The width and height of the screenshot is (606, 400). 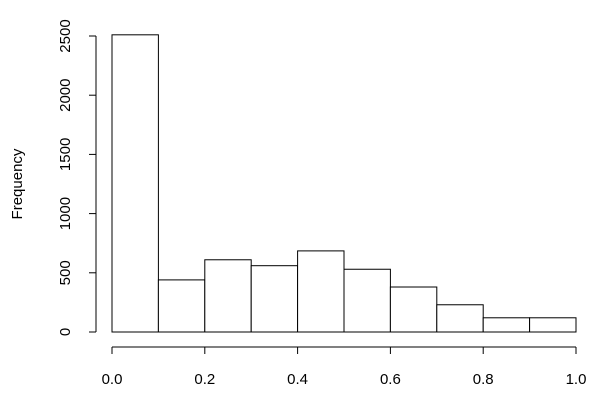 What do you see at coordinates (65, 332) in the screenshot?
I see `y-tick-label: 0` at bounding box center [65, 332].